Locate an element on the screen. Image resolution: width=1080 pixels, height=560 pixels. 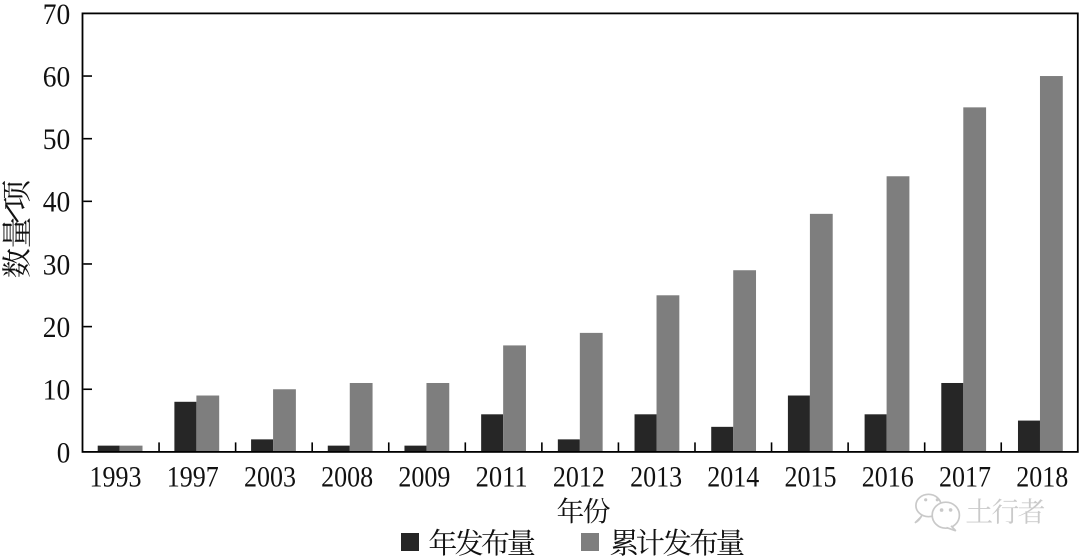
svg-text: 2014 is located at coordinates (733, 477).